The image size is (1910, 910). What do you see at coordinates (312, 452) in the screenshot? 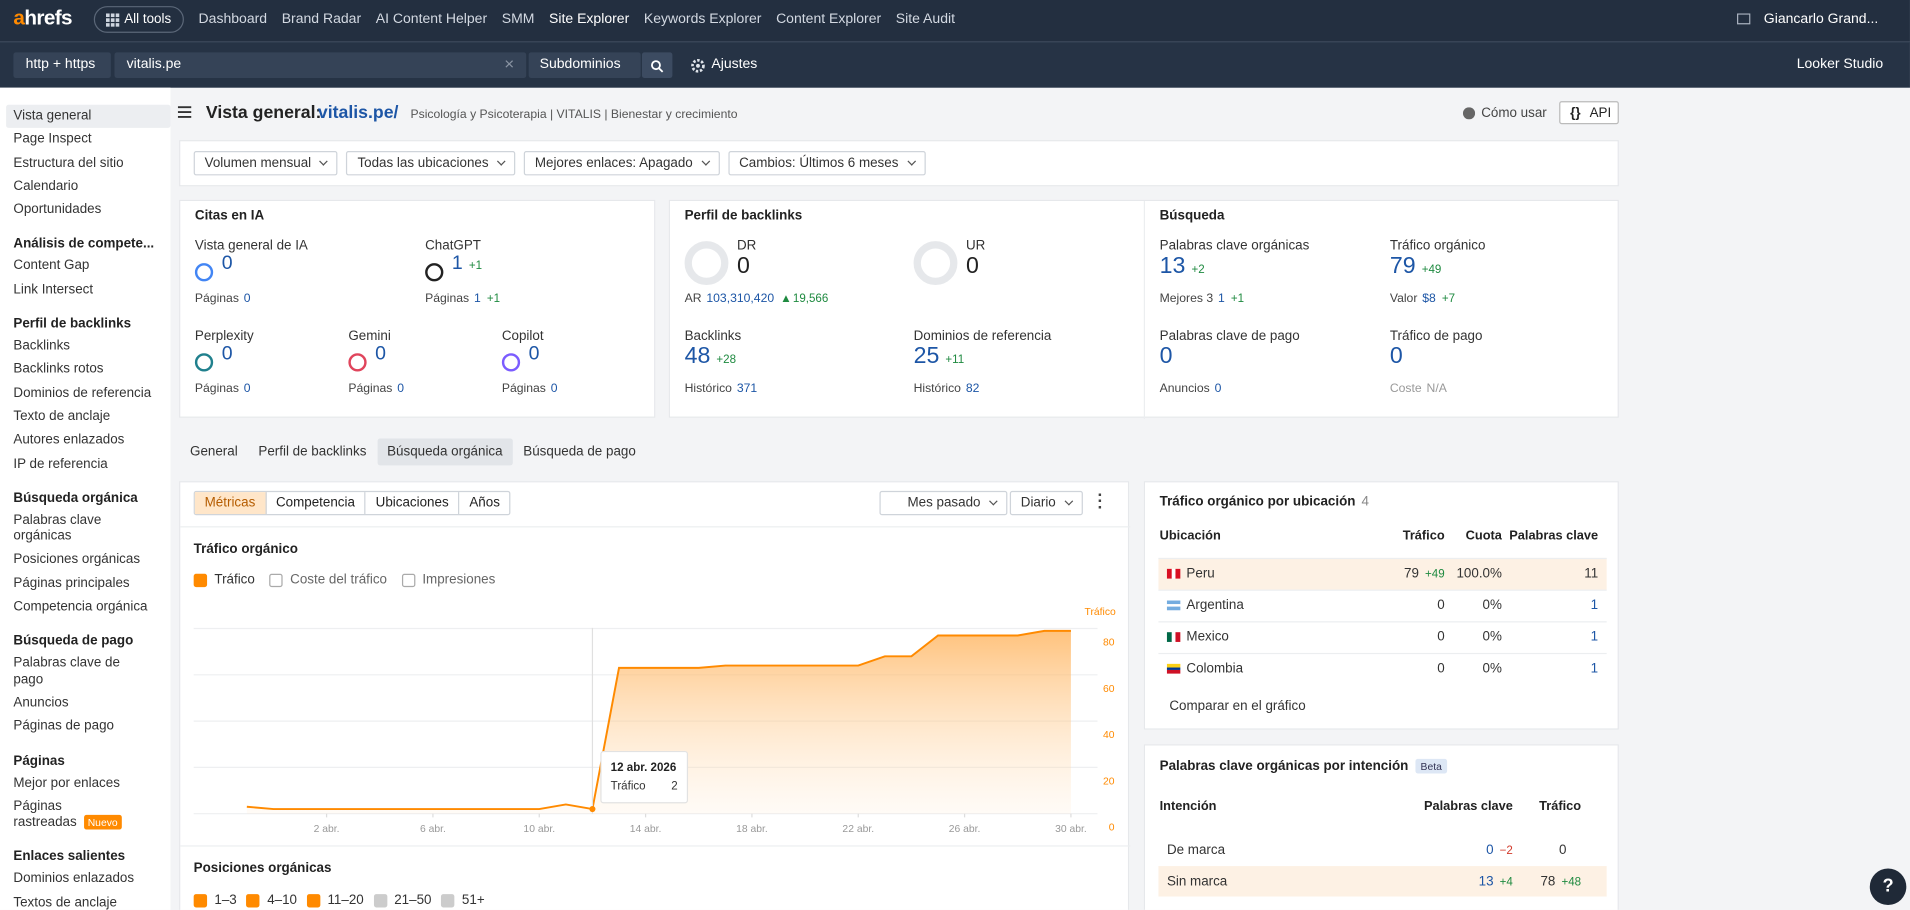
I see `tab: Perfil de backlinks` at bounding box center [312, 452].